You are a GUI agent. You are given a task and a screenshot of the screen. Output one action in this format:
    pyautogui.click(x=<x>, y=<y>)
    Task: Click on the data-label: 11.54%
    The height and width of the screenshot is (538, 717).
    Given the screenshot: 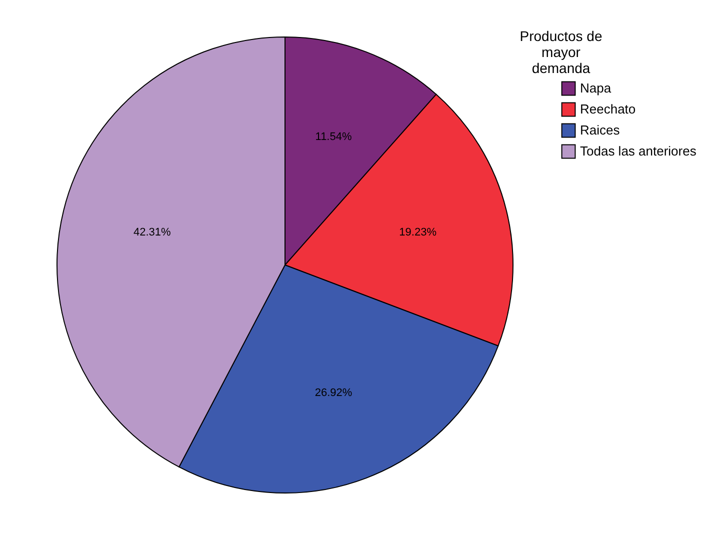 What is the action you would take?
    pyautogui.click(x=333, y=137)
    